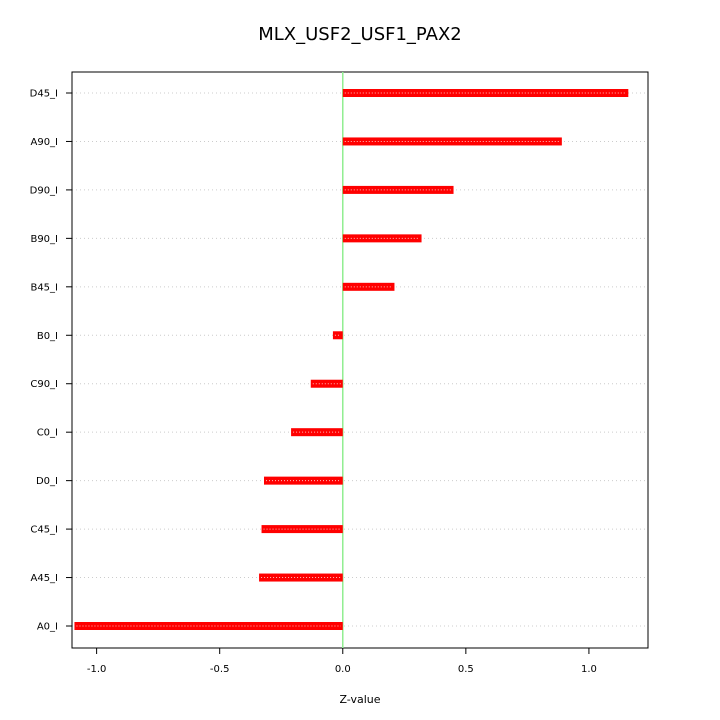  Describe the element at coordinates (44, 384) in the screenshot. I see `y-tick-label: C90_I` at that location.